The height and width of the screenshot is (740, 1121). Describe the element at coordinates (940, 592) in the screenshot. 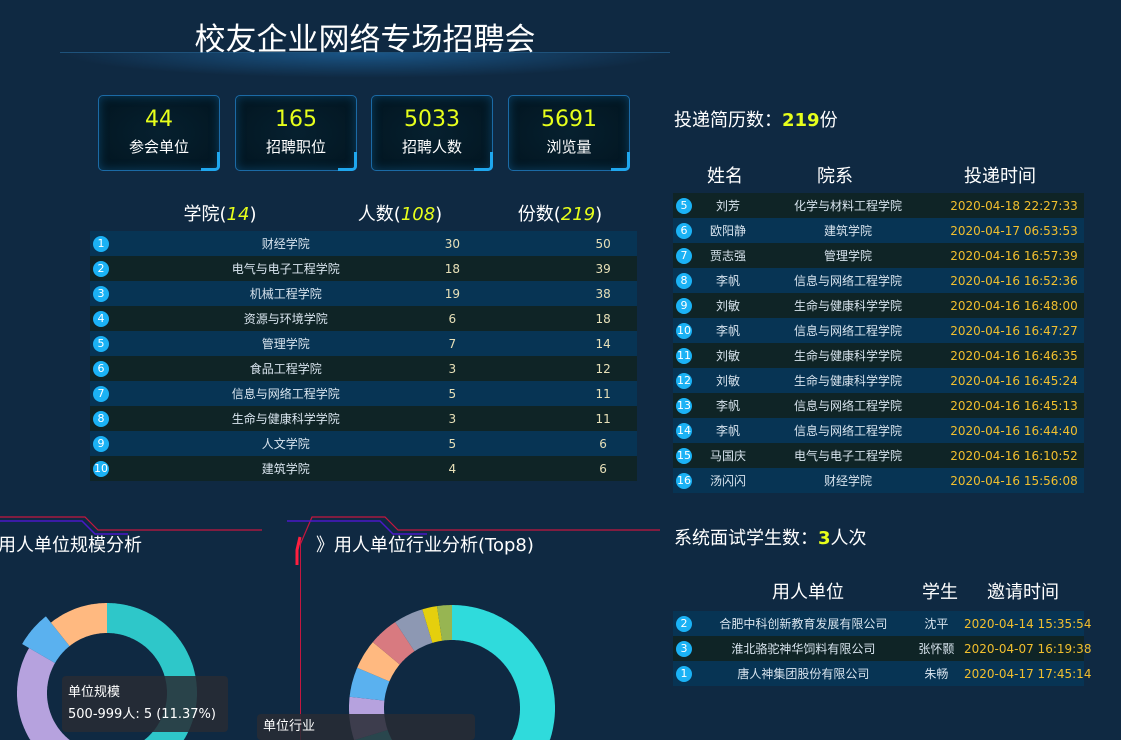

I see `interview-header-student: 学生` at that location.